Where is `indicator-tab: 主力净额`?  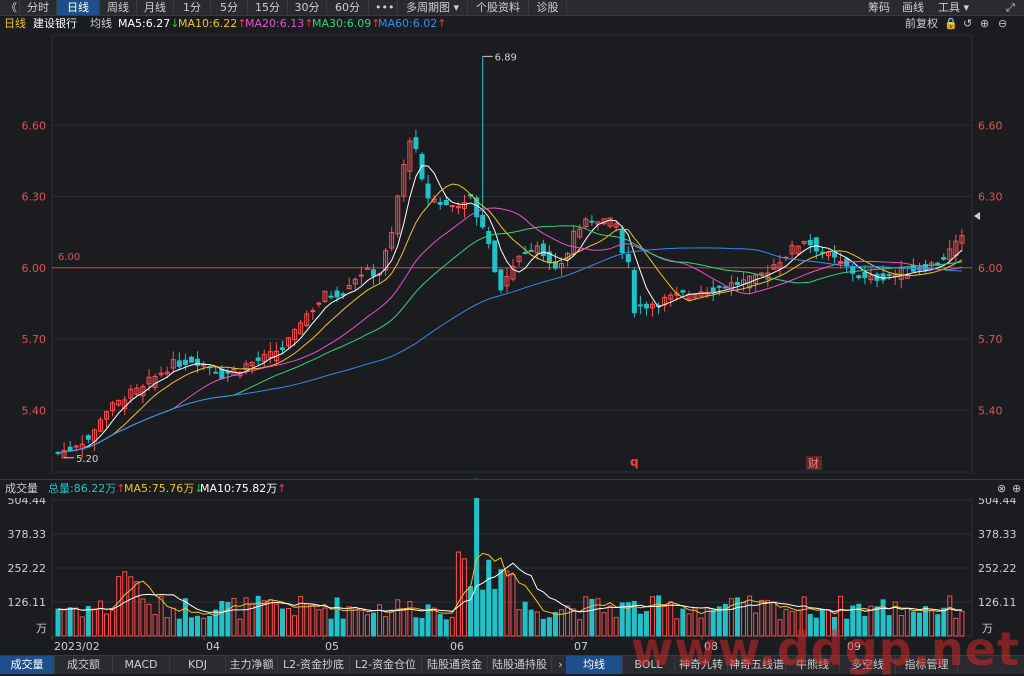
indicator-tab: 主力净额 is located at coordinates (252, 665).